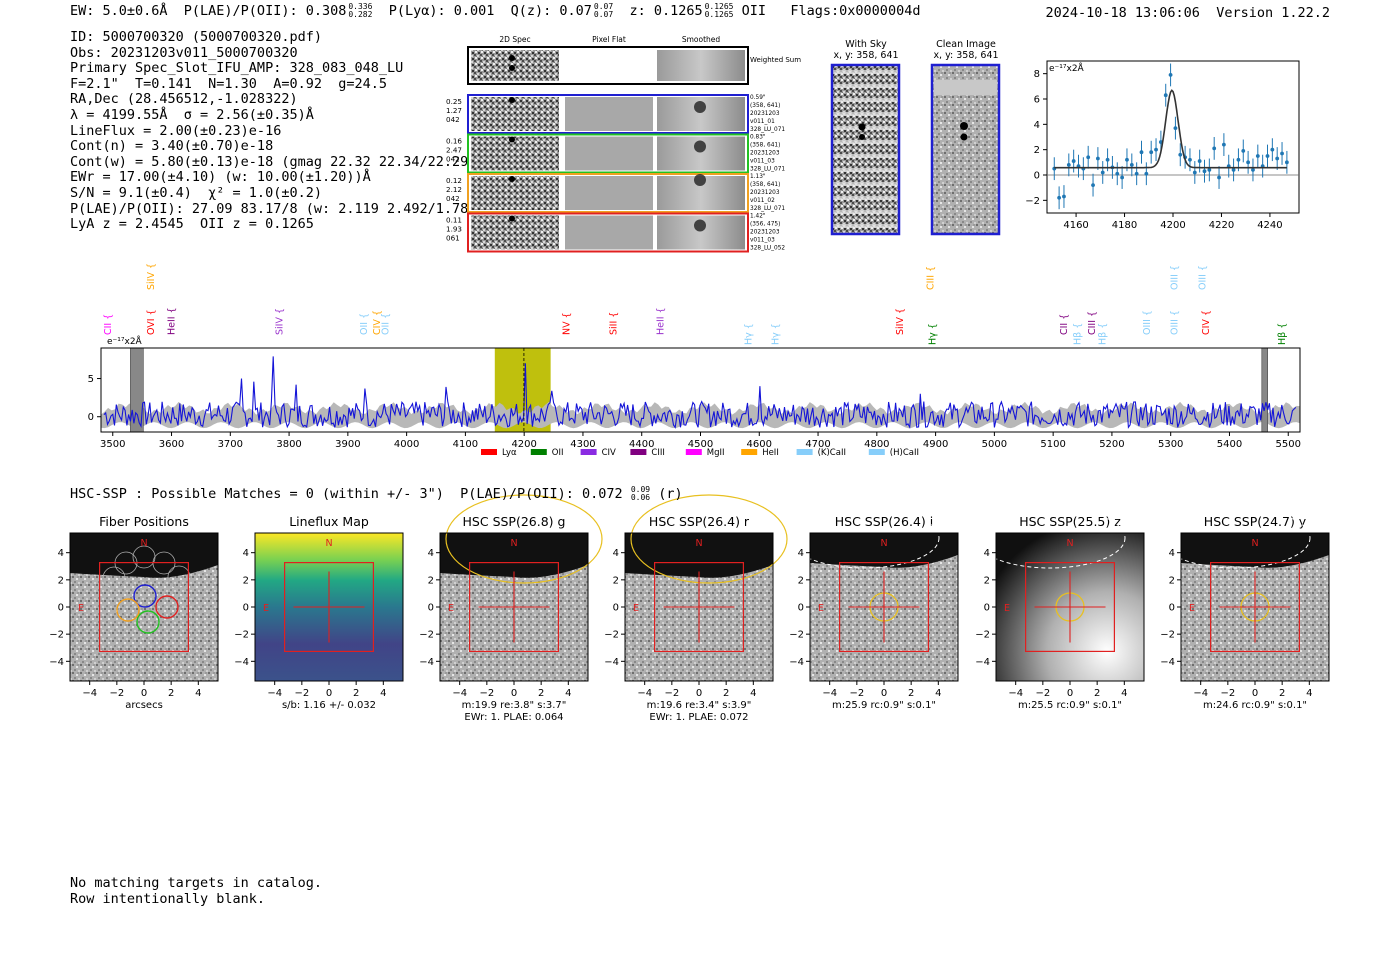  Describe the element at coordinates (609, 453) in the screenshot. I see `spectrum-legend-label: CIV` at that location.